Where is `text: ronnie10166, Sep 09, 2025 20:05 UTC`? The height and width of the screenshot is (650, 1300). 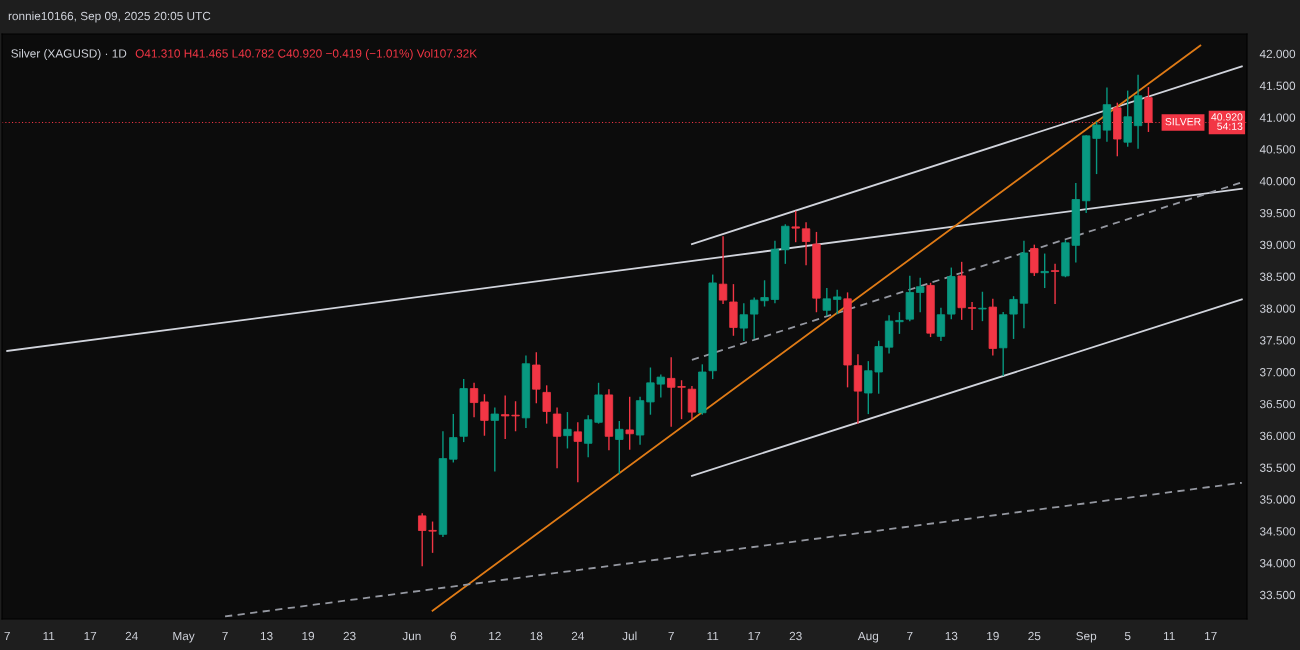 text: ronnie10166, Sep 09, 2025 20:05 UTC is located at coordinates (109, 17).